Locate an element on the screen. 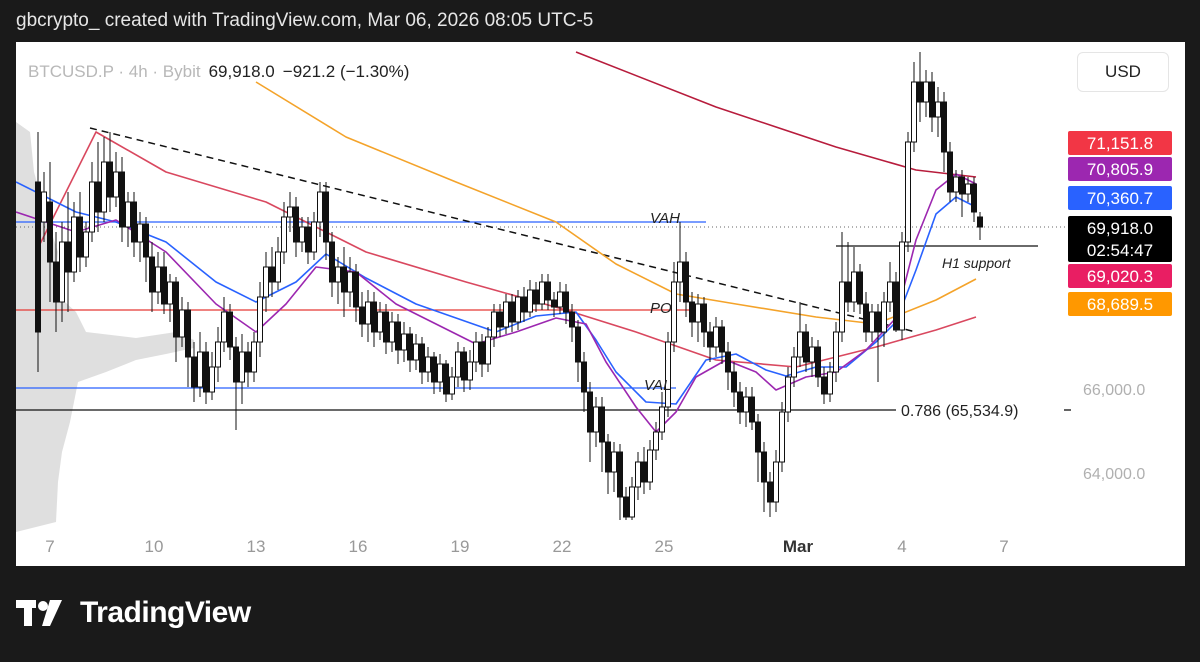 This screenshot has height=662, width=1200. symbol-label: BTCUSD.P · 4h · Bybit is located at coordinates (114, 71).